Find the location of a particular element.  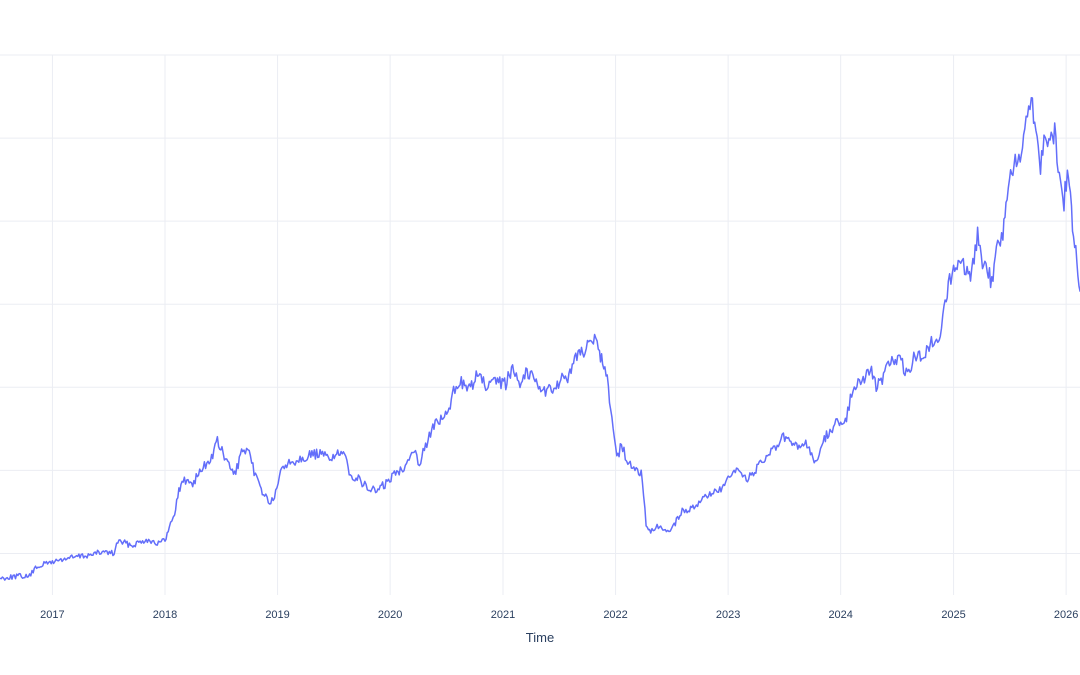

x-tick-label: 2023 is located at coordinates (728, 615).